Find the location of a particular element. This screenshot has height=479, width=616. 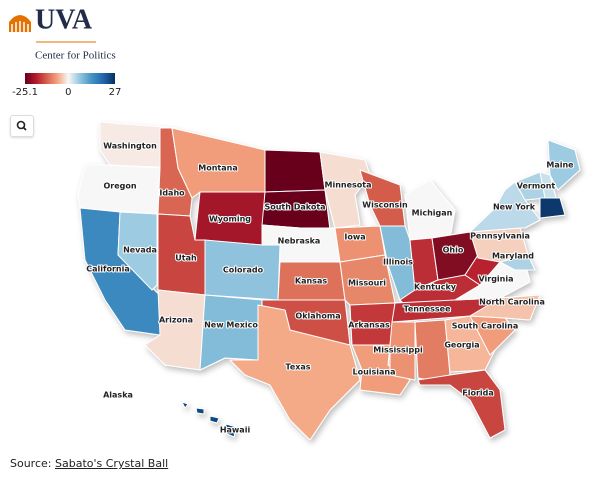

state-label: Colorado is located at coordinates (243, 270).